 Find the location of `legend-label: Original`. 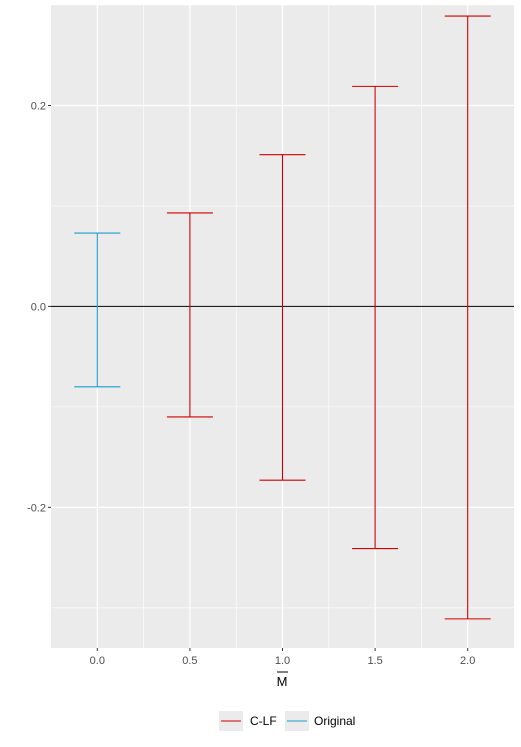

legend-label: Original is located at coordinates (334, 721).